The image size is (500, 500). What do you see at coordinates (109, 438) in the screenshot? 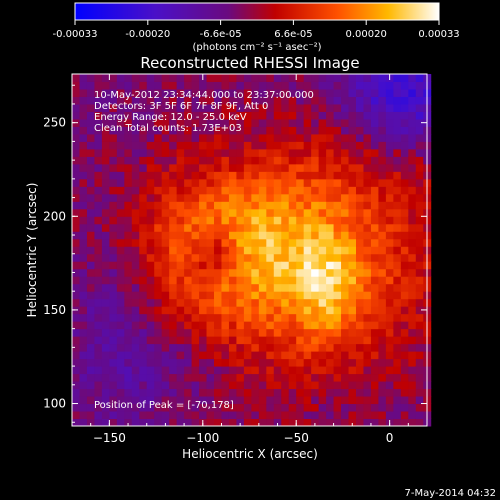
I see `x-tick-label: −150` at bounding box center [109, 438].